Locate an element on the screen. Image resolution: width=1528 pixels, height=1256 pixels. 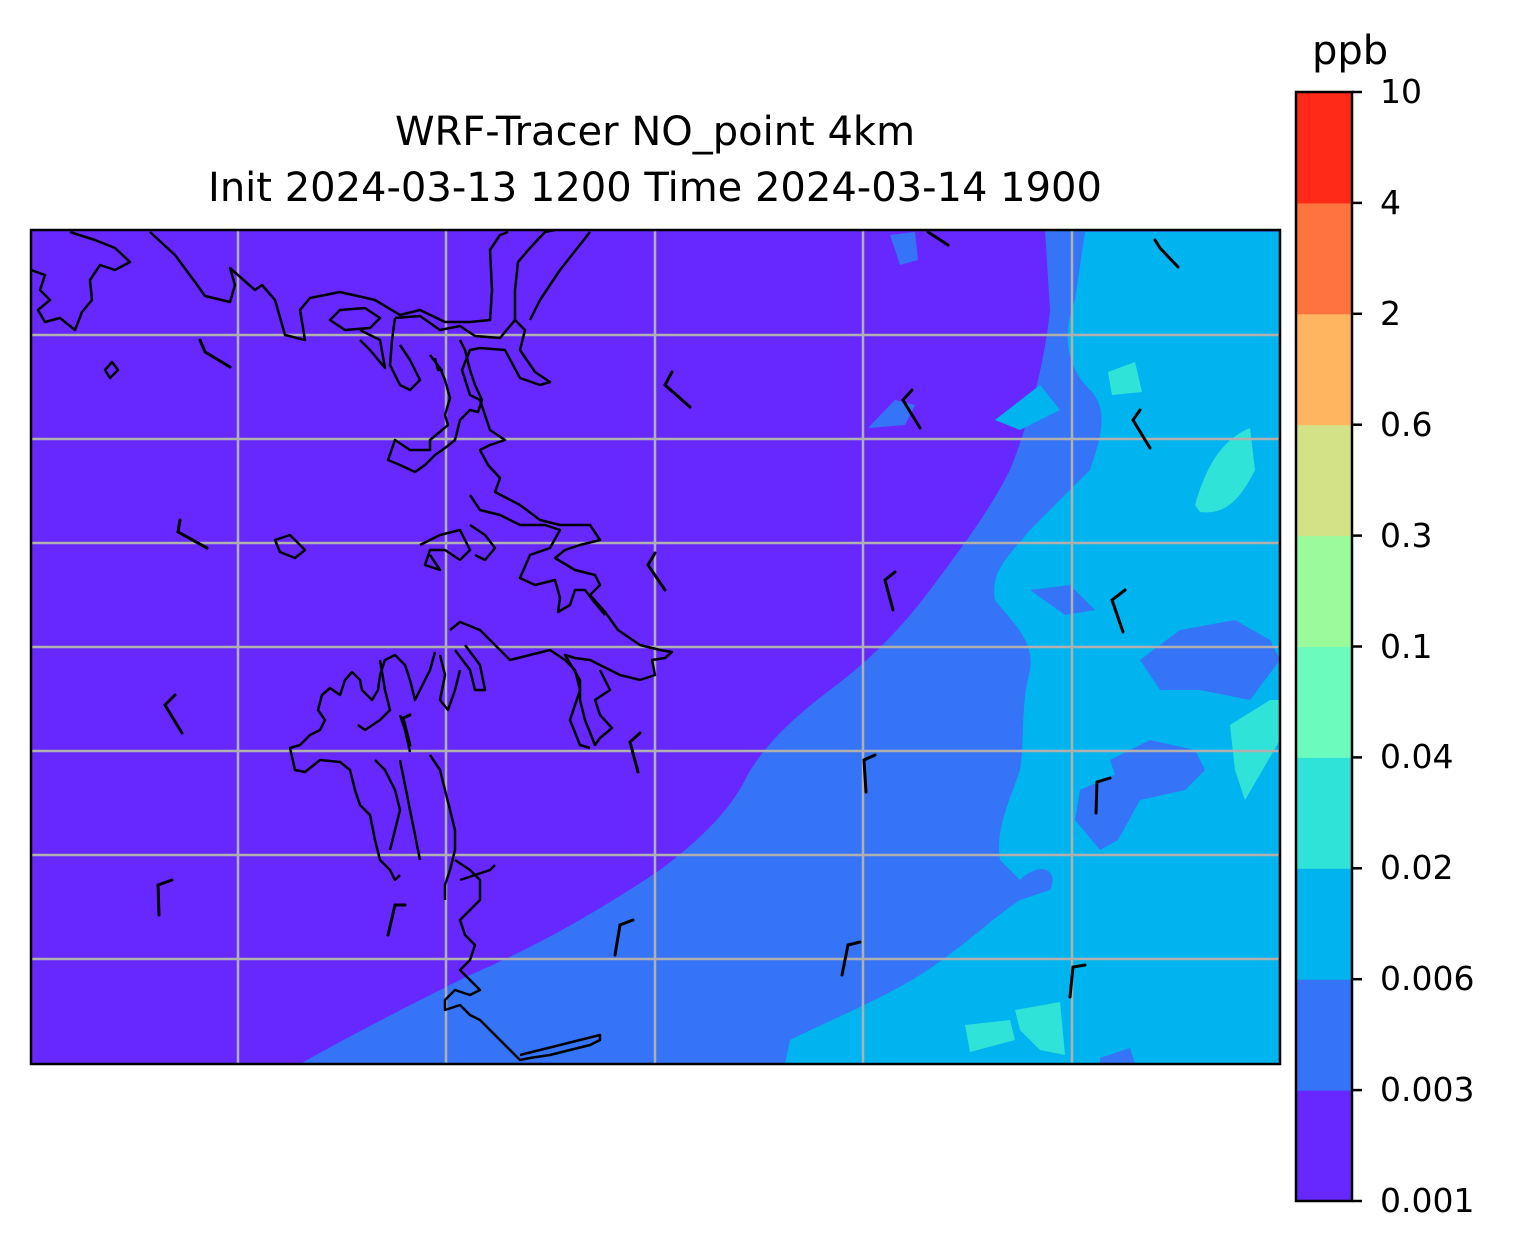
field-level-3a is located at coordinates (1125, 378).